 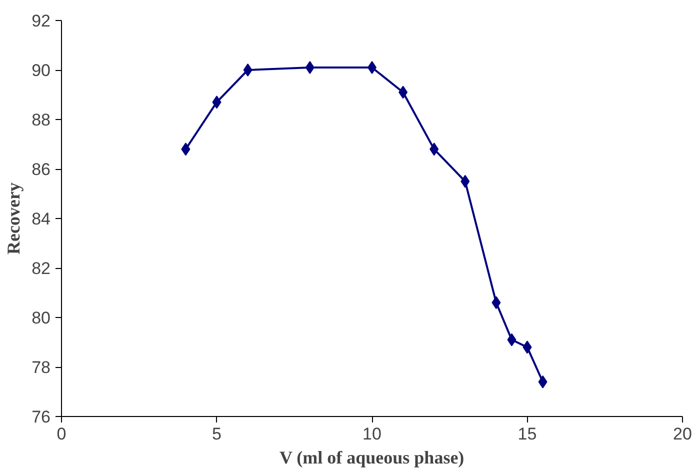 I want to click on y-tick-label: 84, so click(x=41, y=219).